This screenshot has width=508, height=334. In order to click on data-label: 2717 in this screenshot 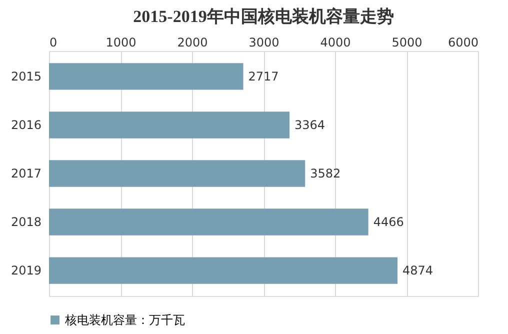, I will do `click(263, 76)`.